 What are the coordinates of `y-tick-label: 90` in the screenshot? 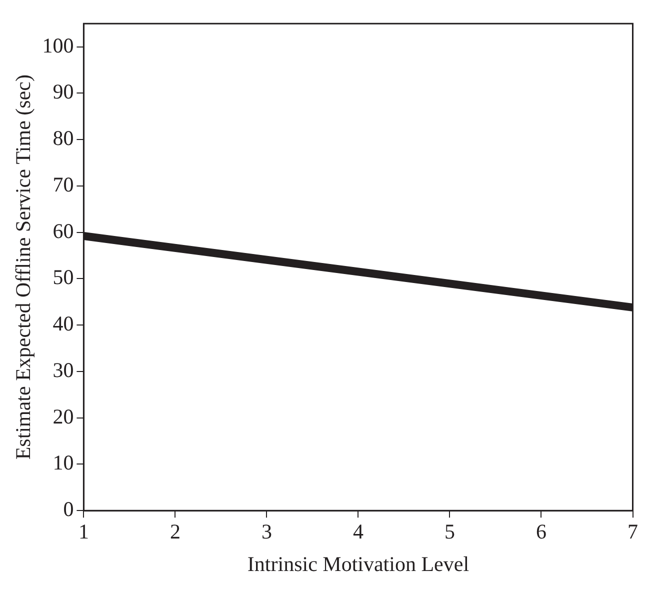 It's located at (63, 92).